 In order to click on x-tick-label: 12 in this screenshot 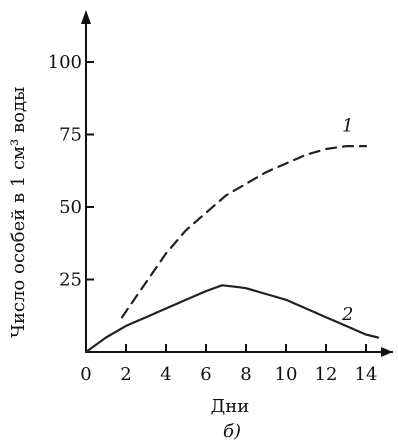, I will do `click(326, 374)`.